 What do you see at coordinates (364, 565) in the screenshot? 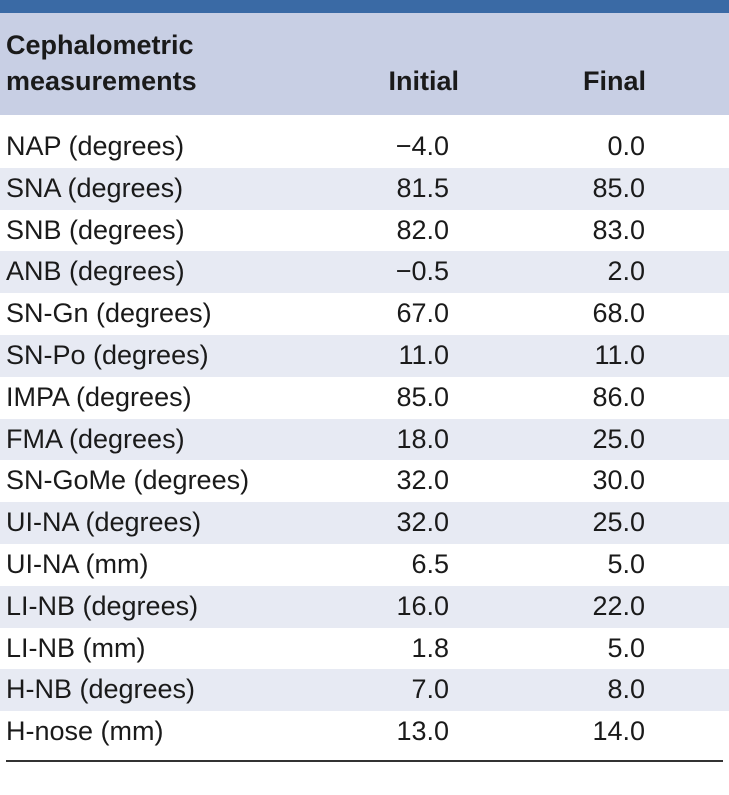
I see `table-row: UI-NA (mm) 6.5 5.0` at bounding box center [364, 565].